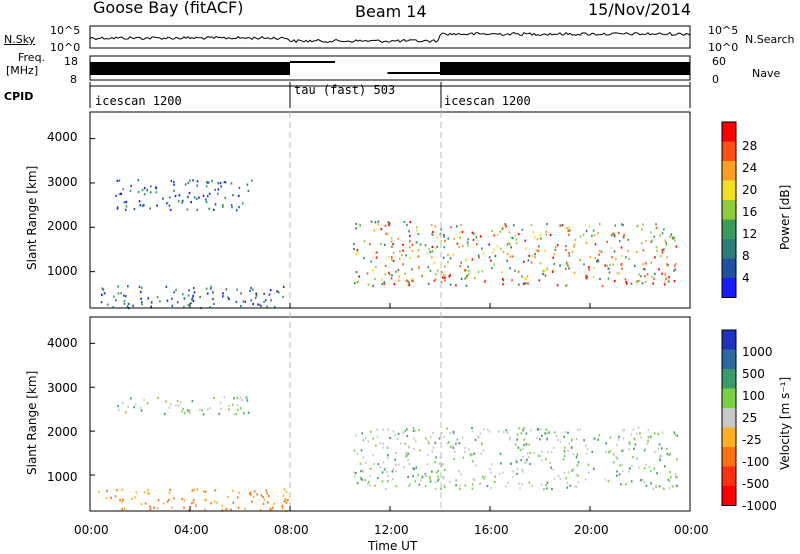  What do you see at coordinates (729, 398) in the screenshot?
I see `velocity-cb-block` at bounding box center [729, 398].